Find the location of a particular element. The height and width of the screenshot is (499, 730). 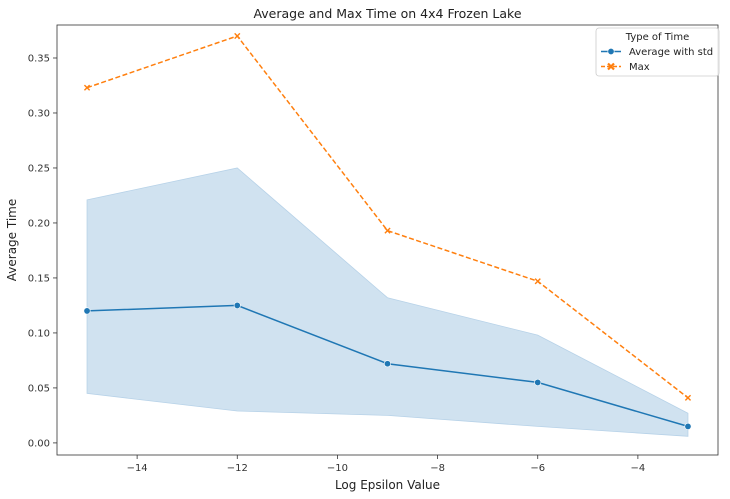

y-tick-label: 0.30 is located at coordinates (39, 113).